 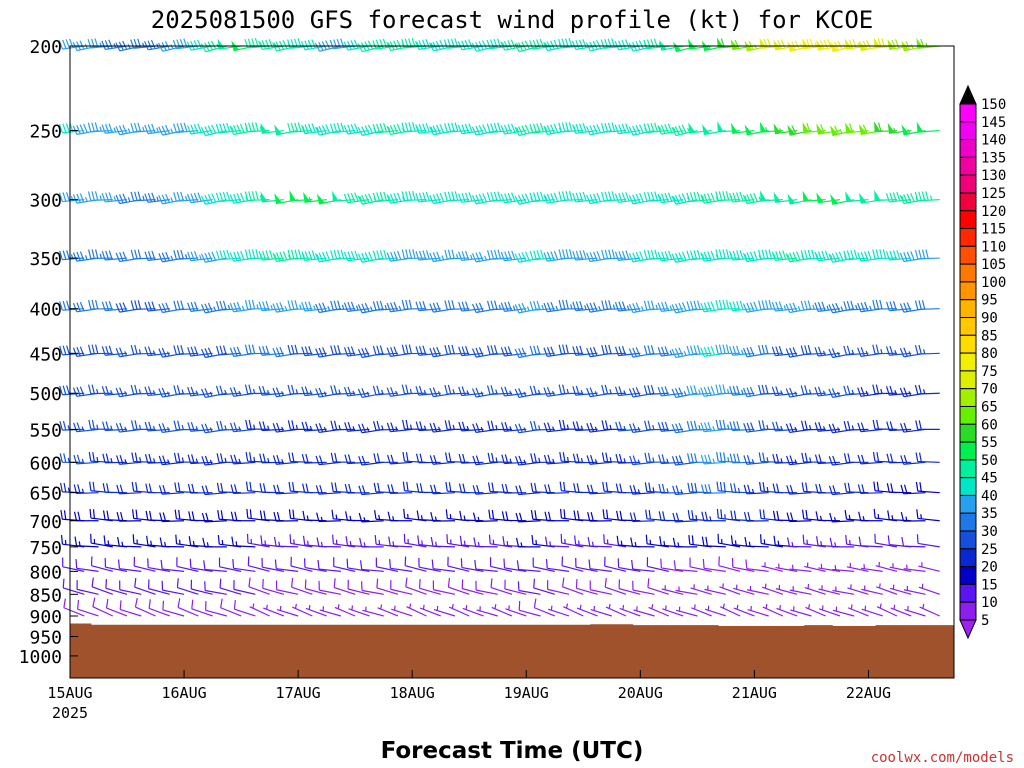 What do you see at coordinates (993, 176) in the screenshot?
I see `colorbar-label: 130` at bounding box center [993, 176].